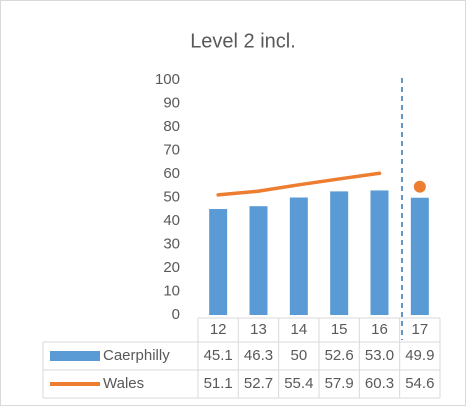 The width and height of the screenshot is (466, 411). I want to click on legend-swatch, so click(75, 356).